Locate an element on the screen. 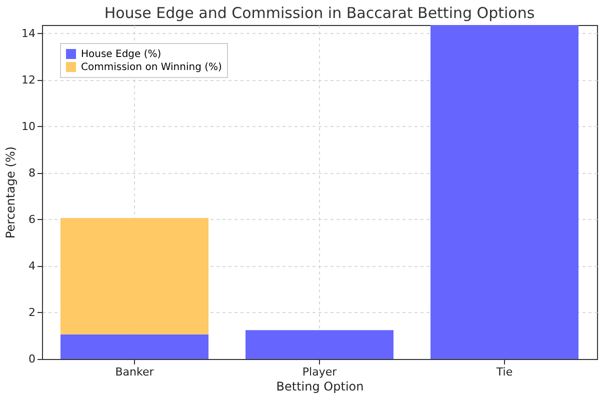  y-tick-label: 2 is located at coordinates (32, 312).